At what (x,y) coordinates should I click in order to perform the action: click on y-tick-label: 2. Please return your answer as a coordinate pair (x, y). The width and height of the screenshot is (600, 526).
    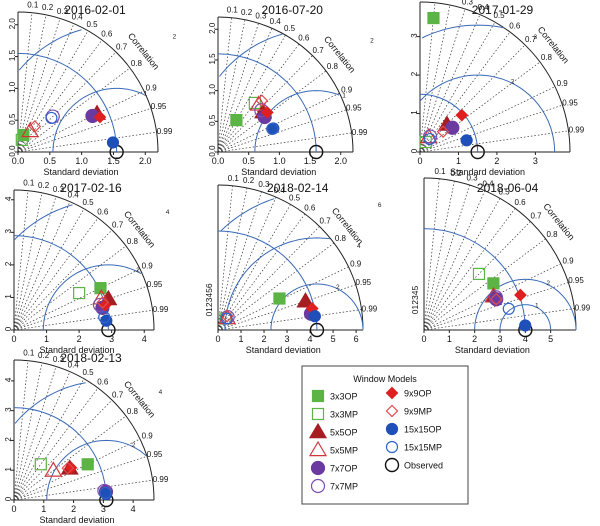
    Looking at the image, I should click on (8, 263).